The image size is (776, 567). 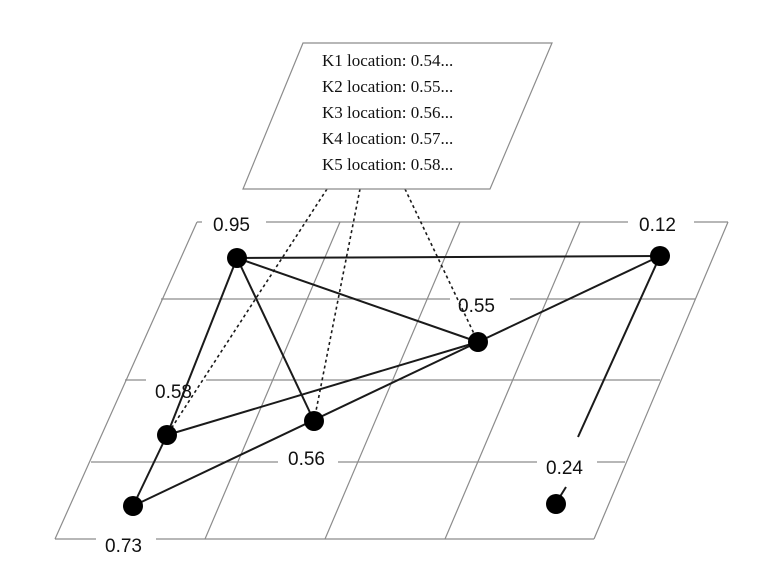 I want to click on node-n7, so click(x=556, y=504).